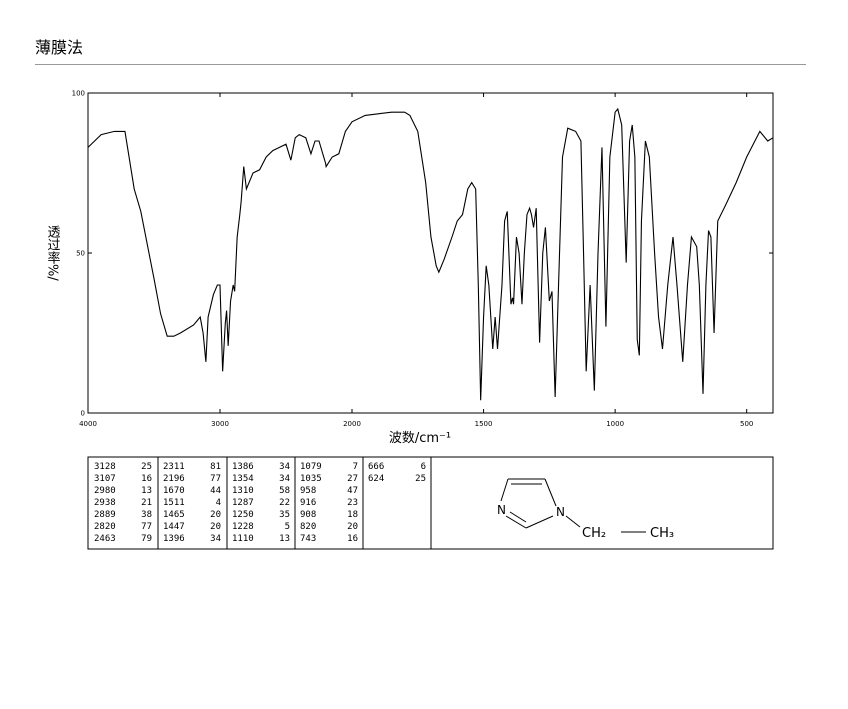  What do you see at coordinates (284, 503) in the screenshot?
I see `peak-transmittance: 22` at bounding box center [284, 503].